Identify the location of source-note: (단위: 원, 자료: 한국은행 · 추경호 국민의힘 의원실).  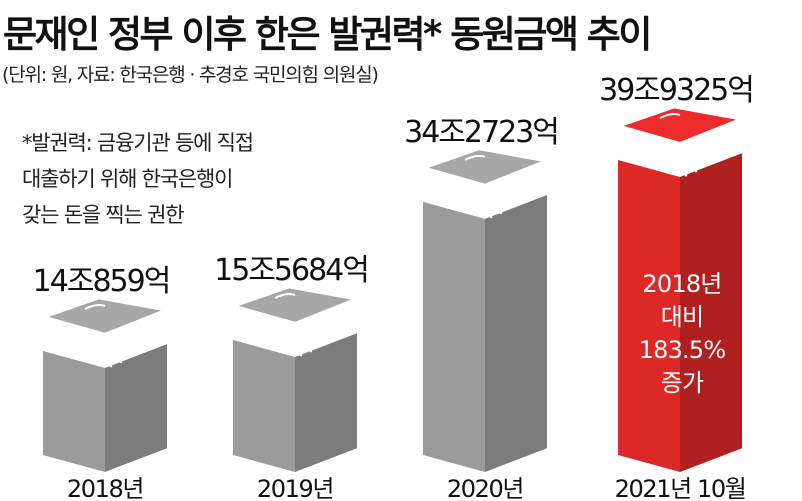
(190, 75).